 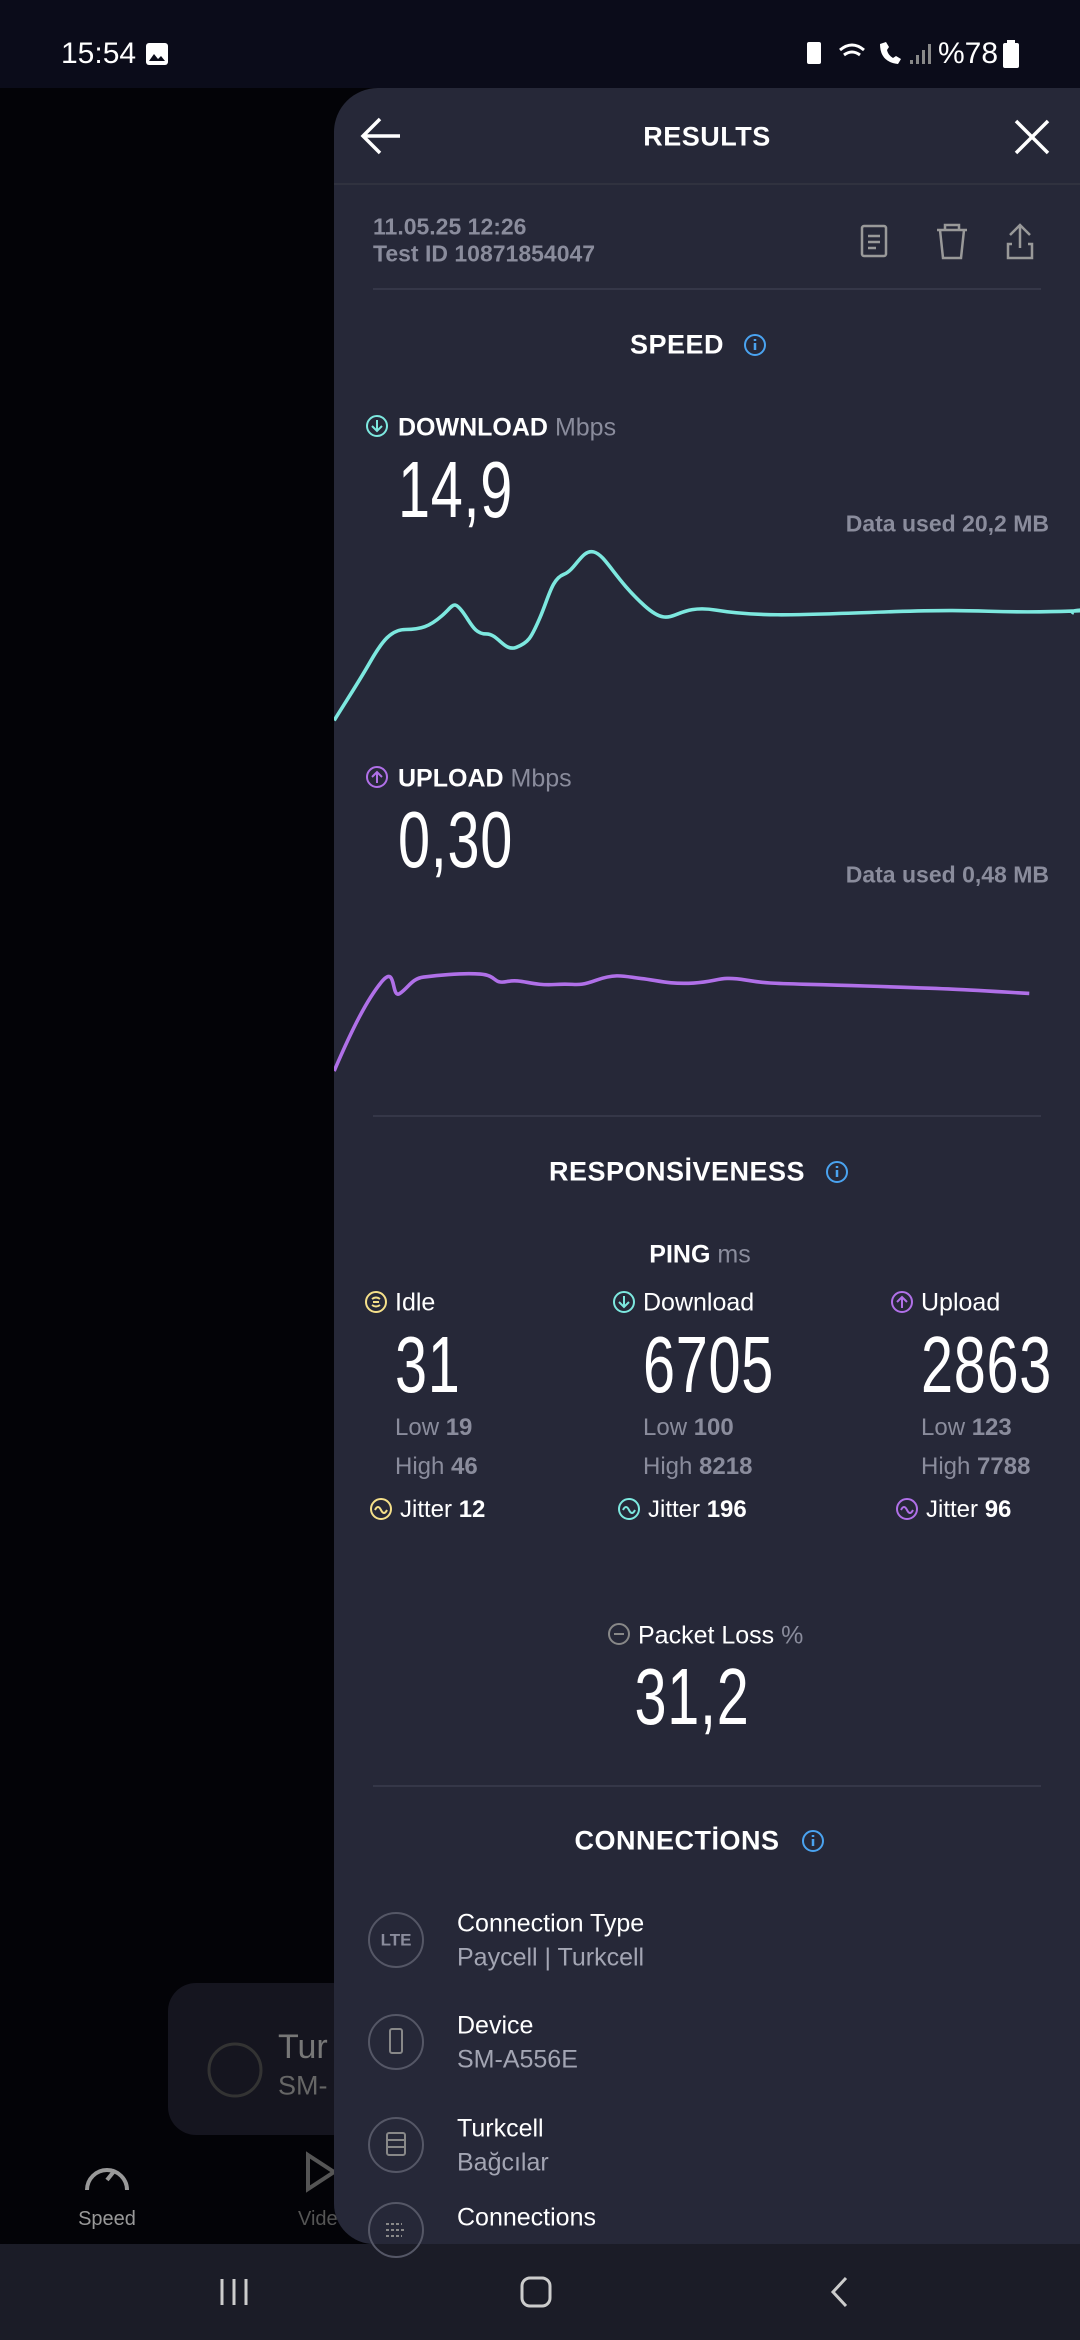 What do you see at coordinates (1011, 54) in the screenshot?
I see `battery-icon` at bounding box center [1011, 54].